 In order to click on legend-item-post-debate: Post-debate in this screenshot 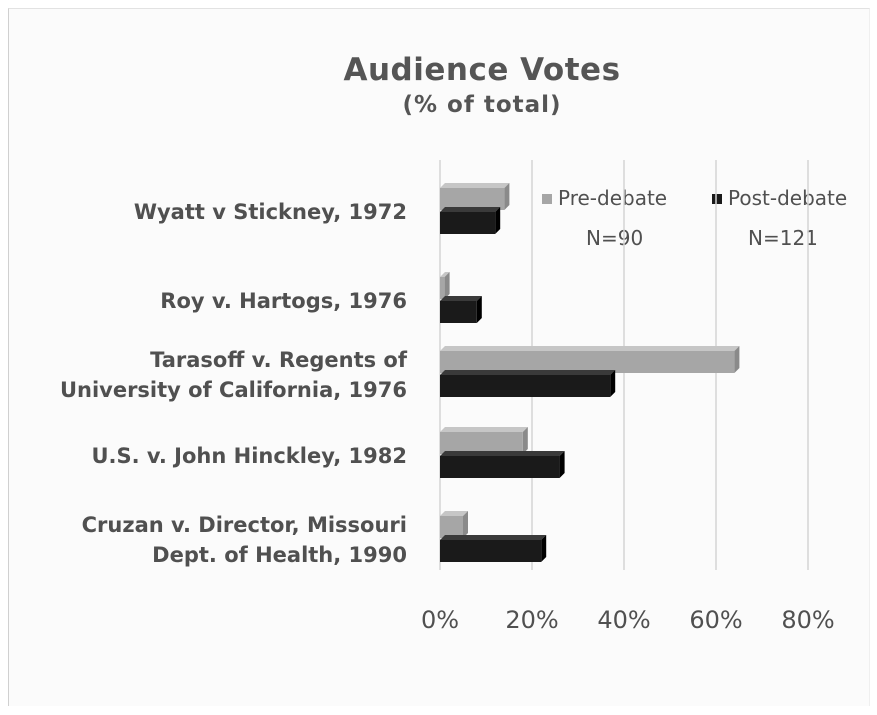, I will do `click(779, 198)`.